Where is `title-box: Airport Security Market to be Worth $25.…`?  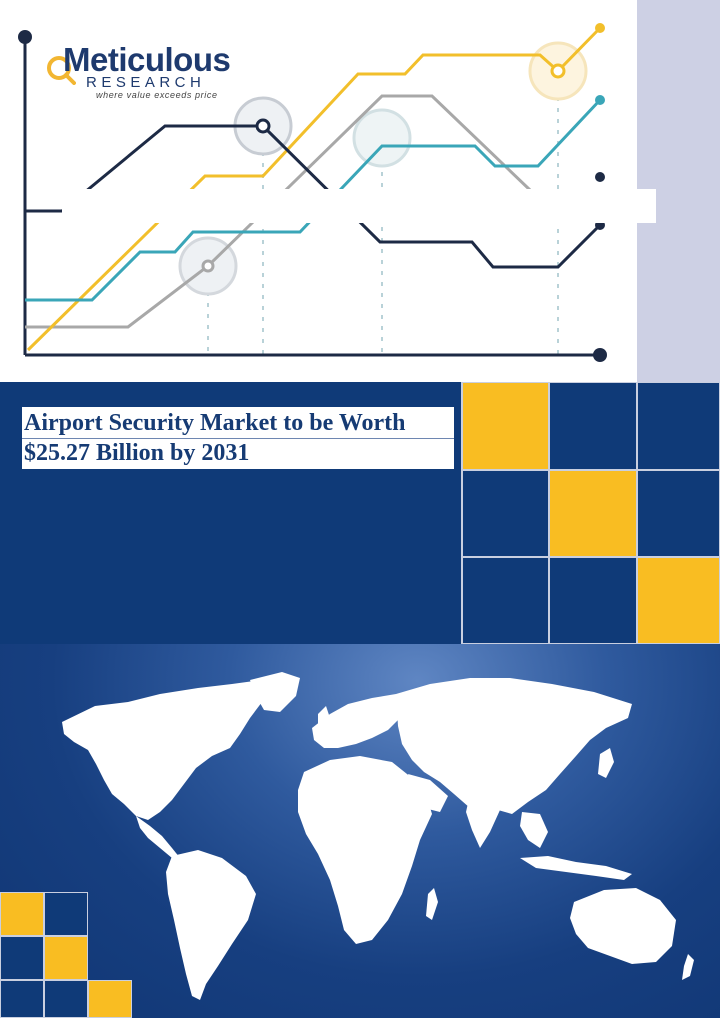
title-box: Airport Security Market to be Worth $25.… is located at coordinates (238, 438).